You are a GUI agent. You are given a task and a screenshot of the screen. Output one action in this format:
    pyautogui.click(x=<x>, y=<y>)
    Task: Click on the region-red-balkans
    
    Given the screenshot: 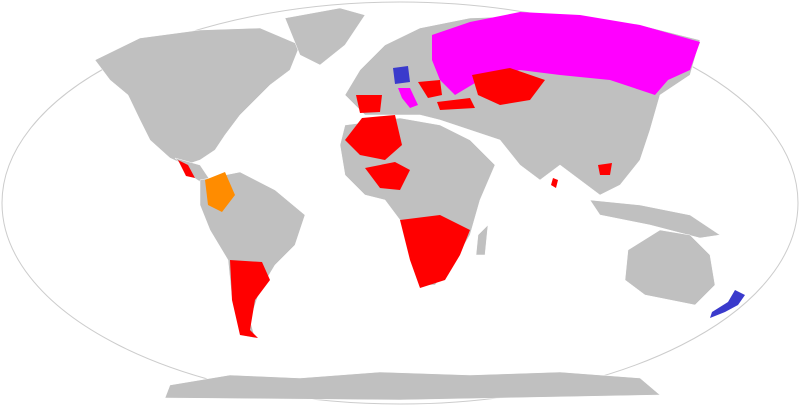 What is the action you would take?
    pyautogui.click(x=430, y=89)
    